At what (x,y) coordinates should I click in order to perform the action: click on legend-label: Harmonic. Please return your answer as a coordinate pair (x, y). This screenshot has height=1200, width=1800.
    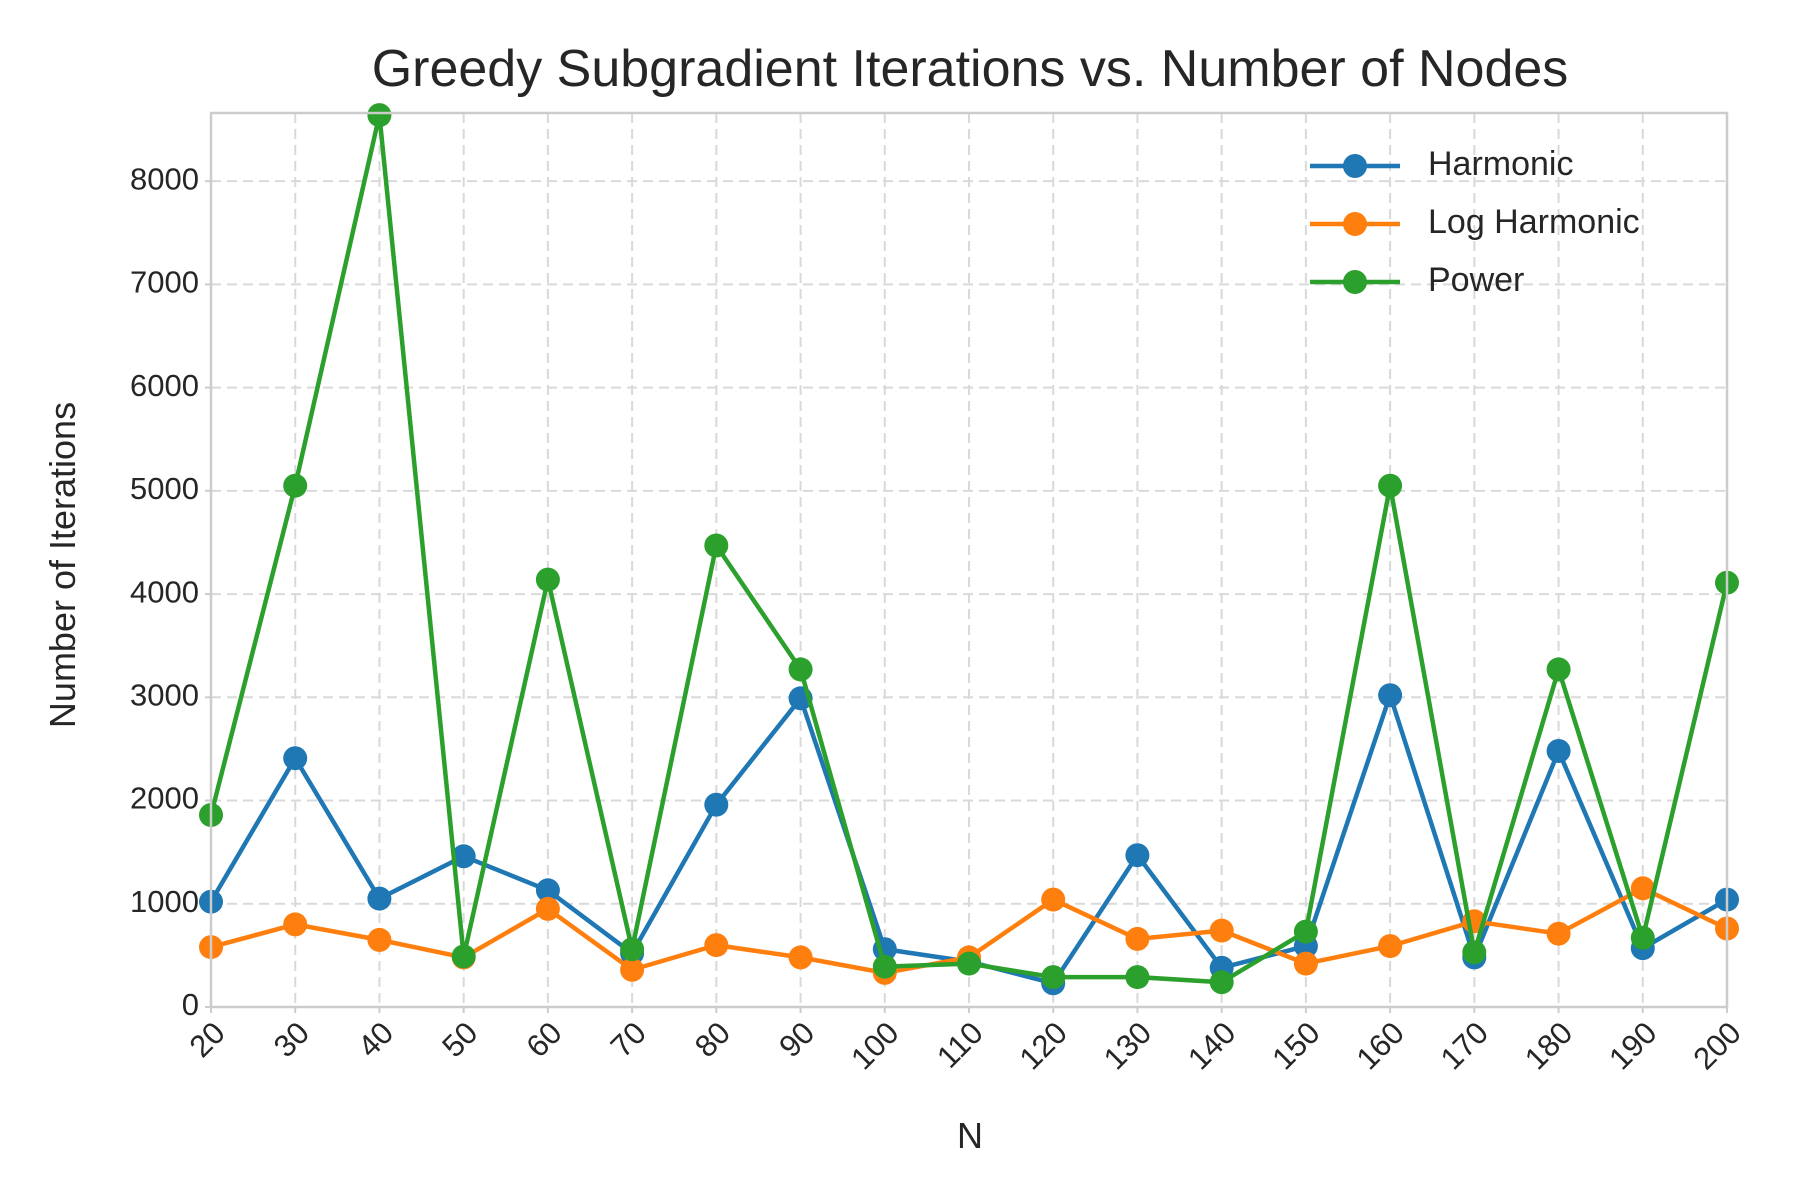
    Looking at the image, I should click on (1500, 164).